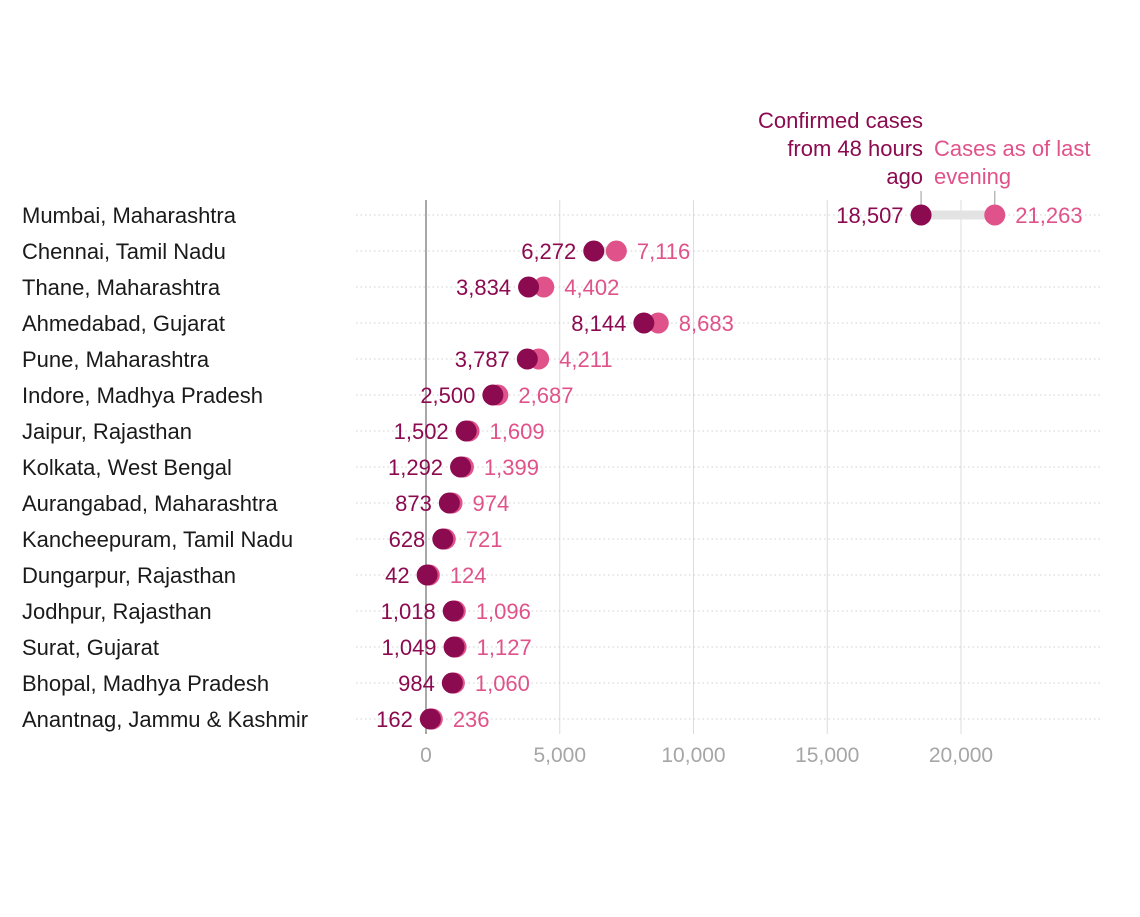 Image resolution: width=1140 pixels, height=917 pixels. Describe the element at coordinates (904, 176) in the screenshot. I see `legend-before-text: ago` at that location.